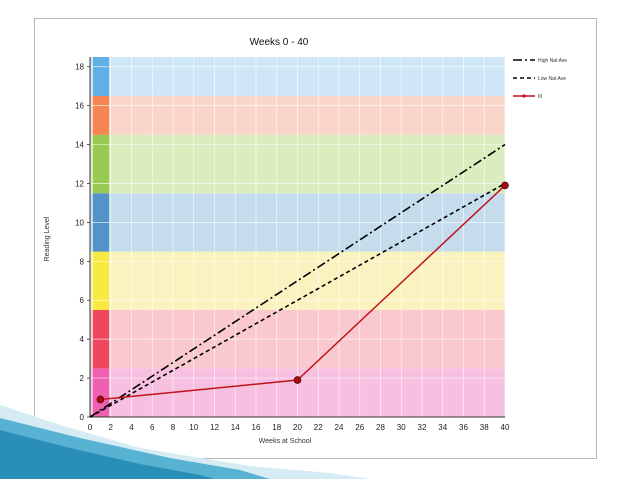  What do you see at coordinates (79, 106) in the screenshot?
I see `y-tick-label-16: 16` at bounding box center [79, 106].